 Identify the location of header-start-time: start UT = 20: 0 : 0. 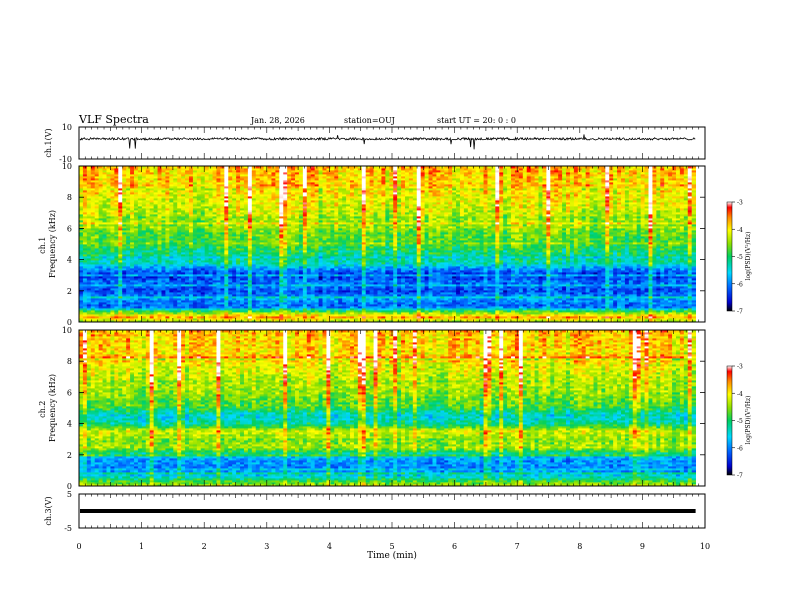
(476, 120).